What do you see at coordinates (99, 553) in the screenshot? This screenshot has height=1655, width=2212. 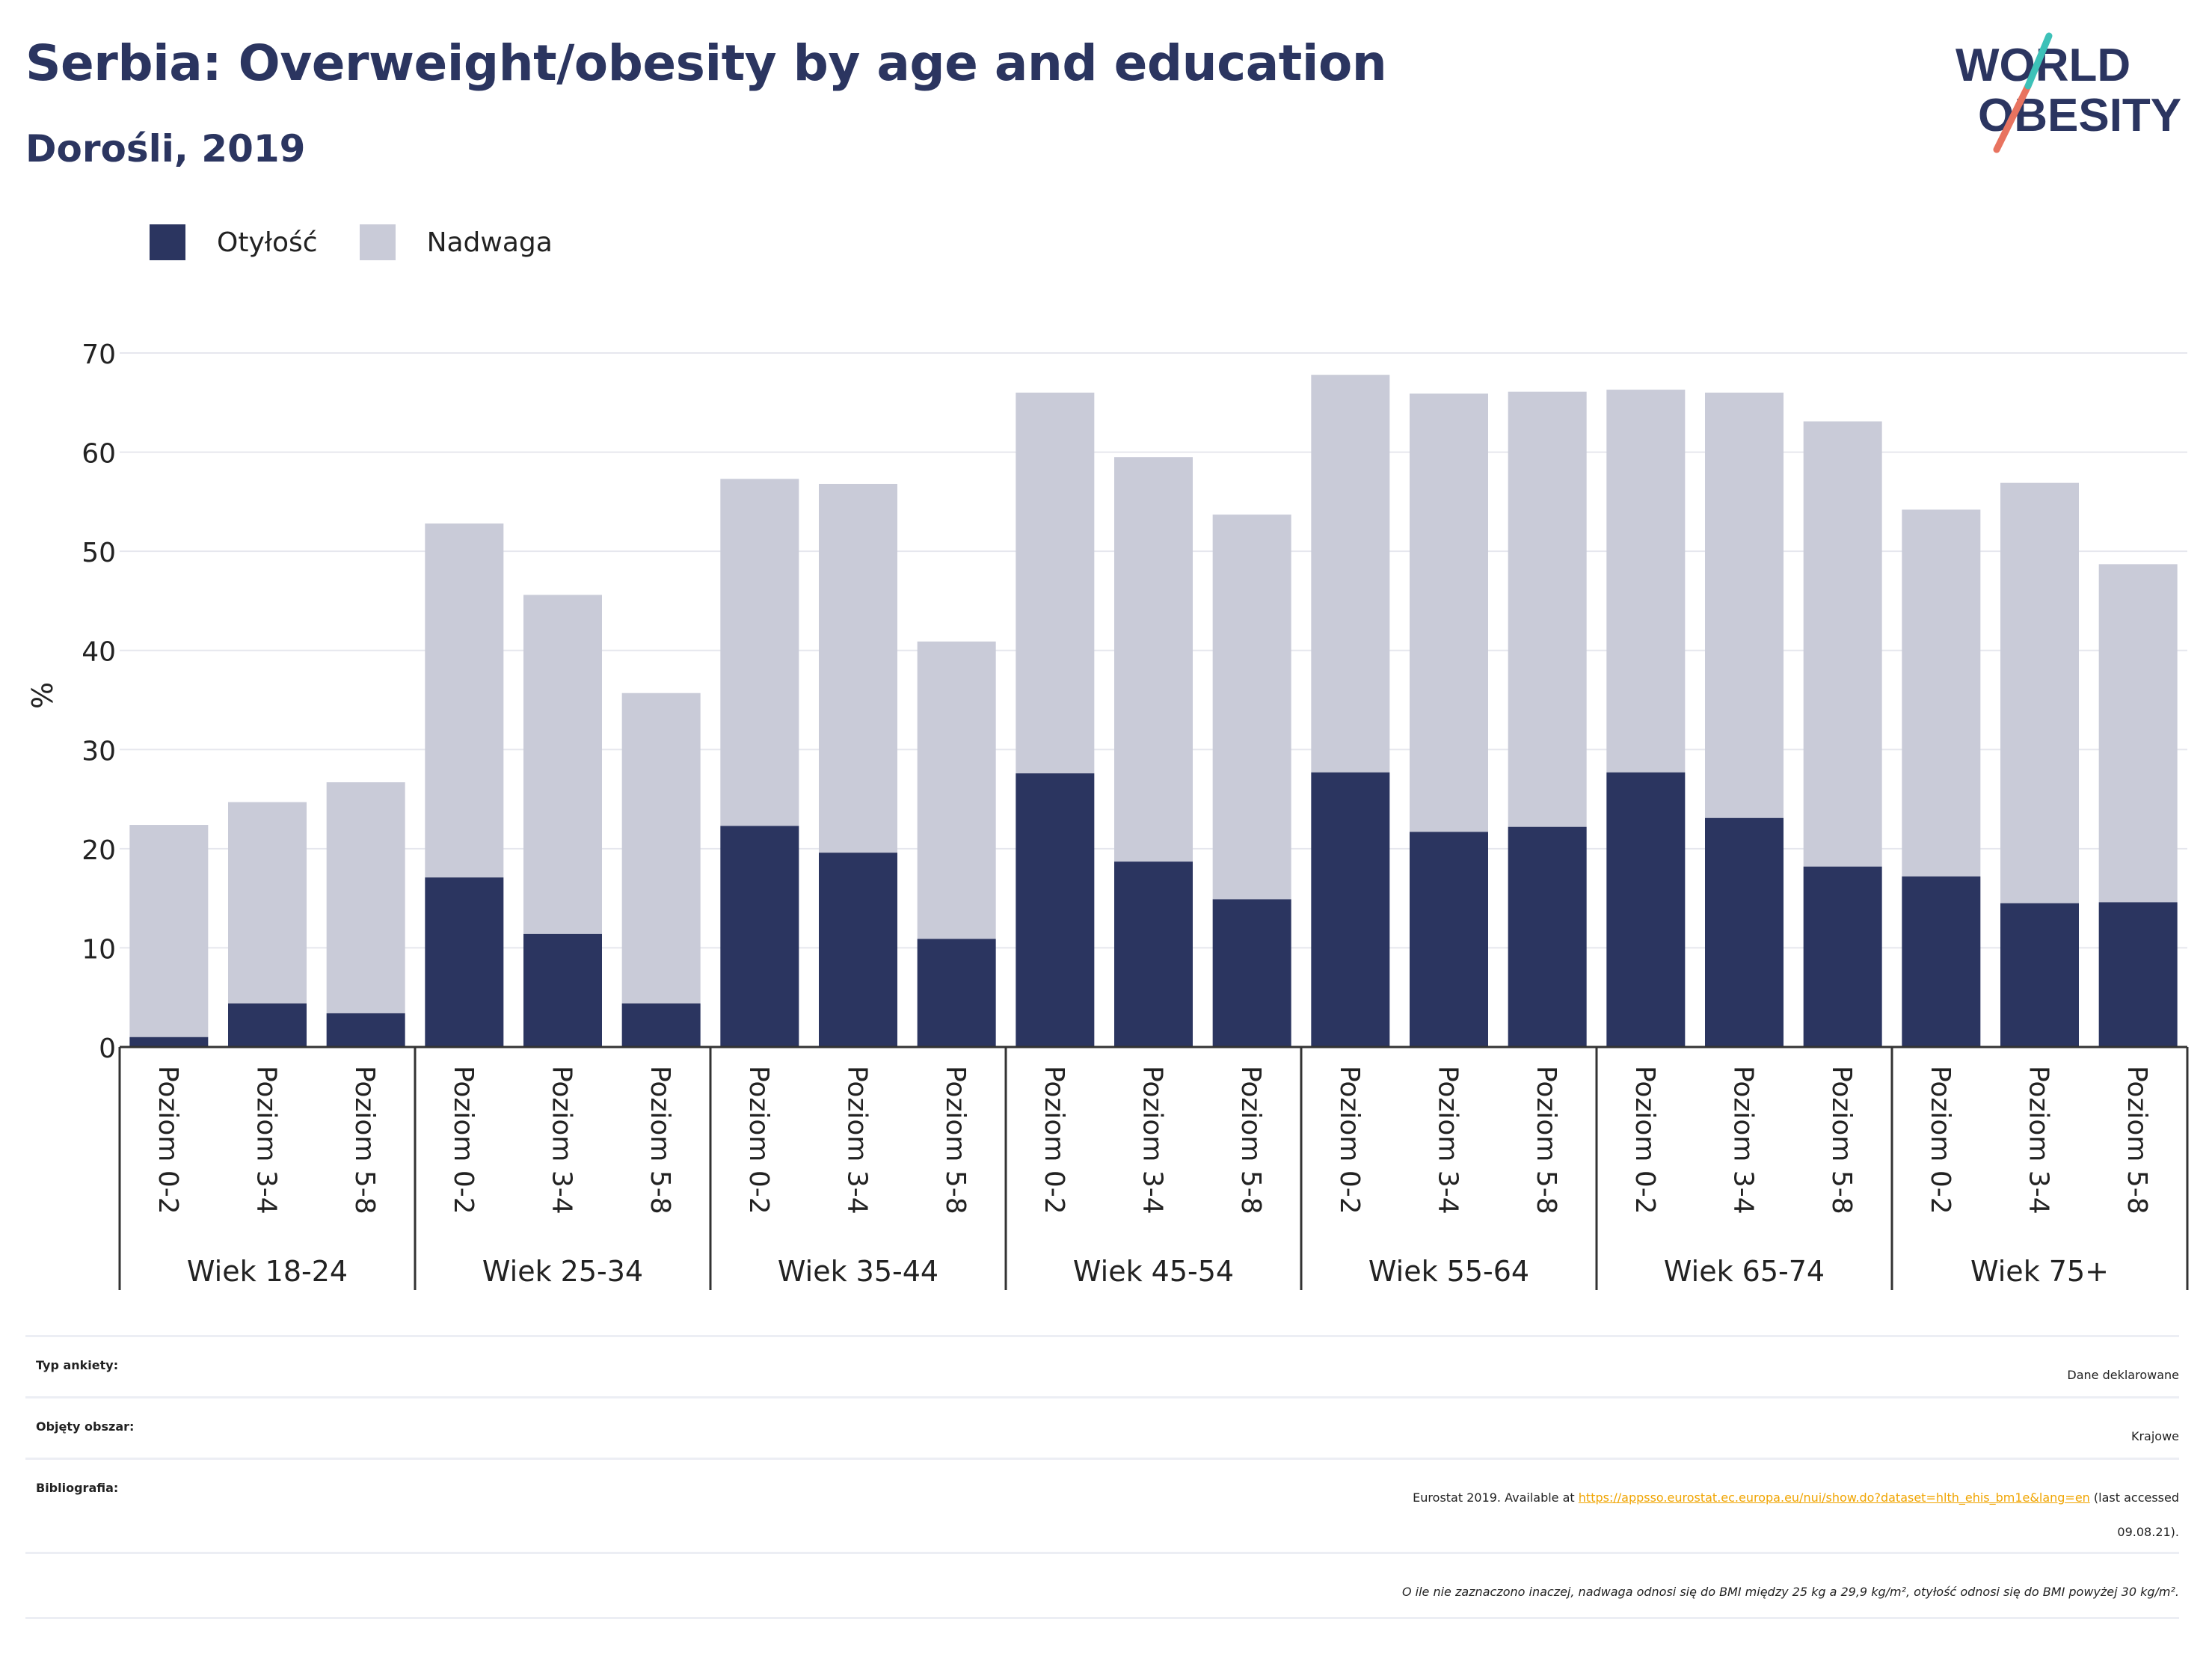 I see `y-tick-label: 50` at bounding box center [99, 553].